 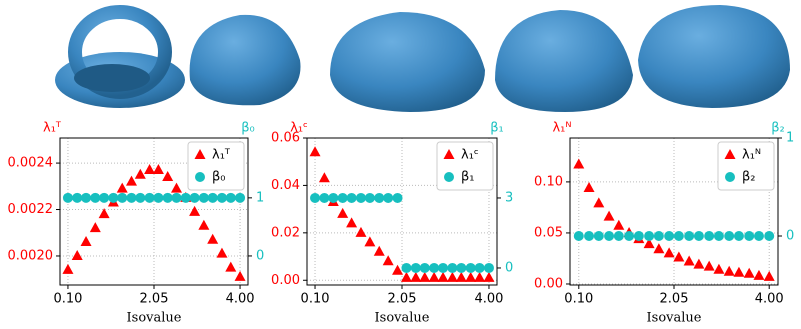 I want to click on legend-label: λ₁ᶜ, so click(x=470, y=155).